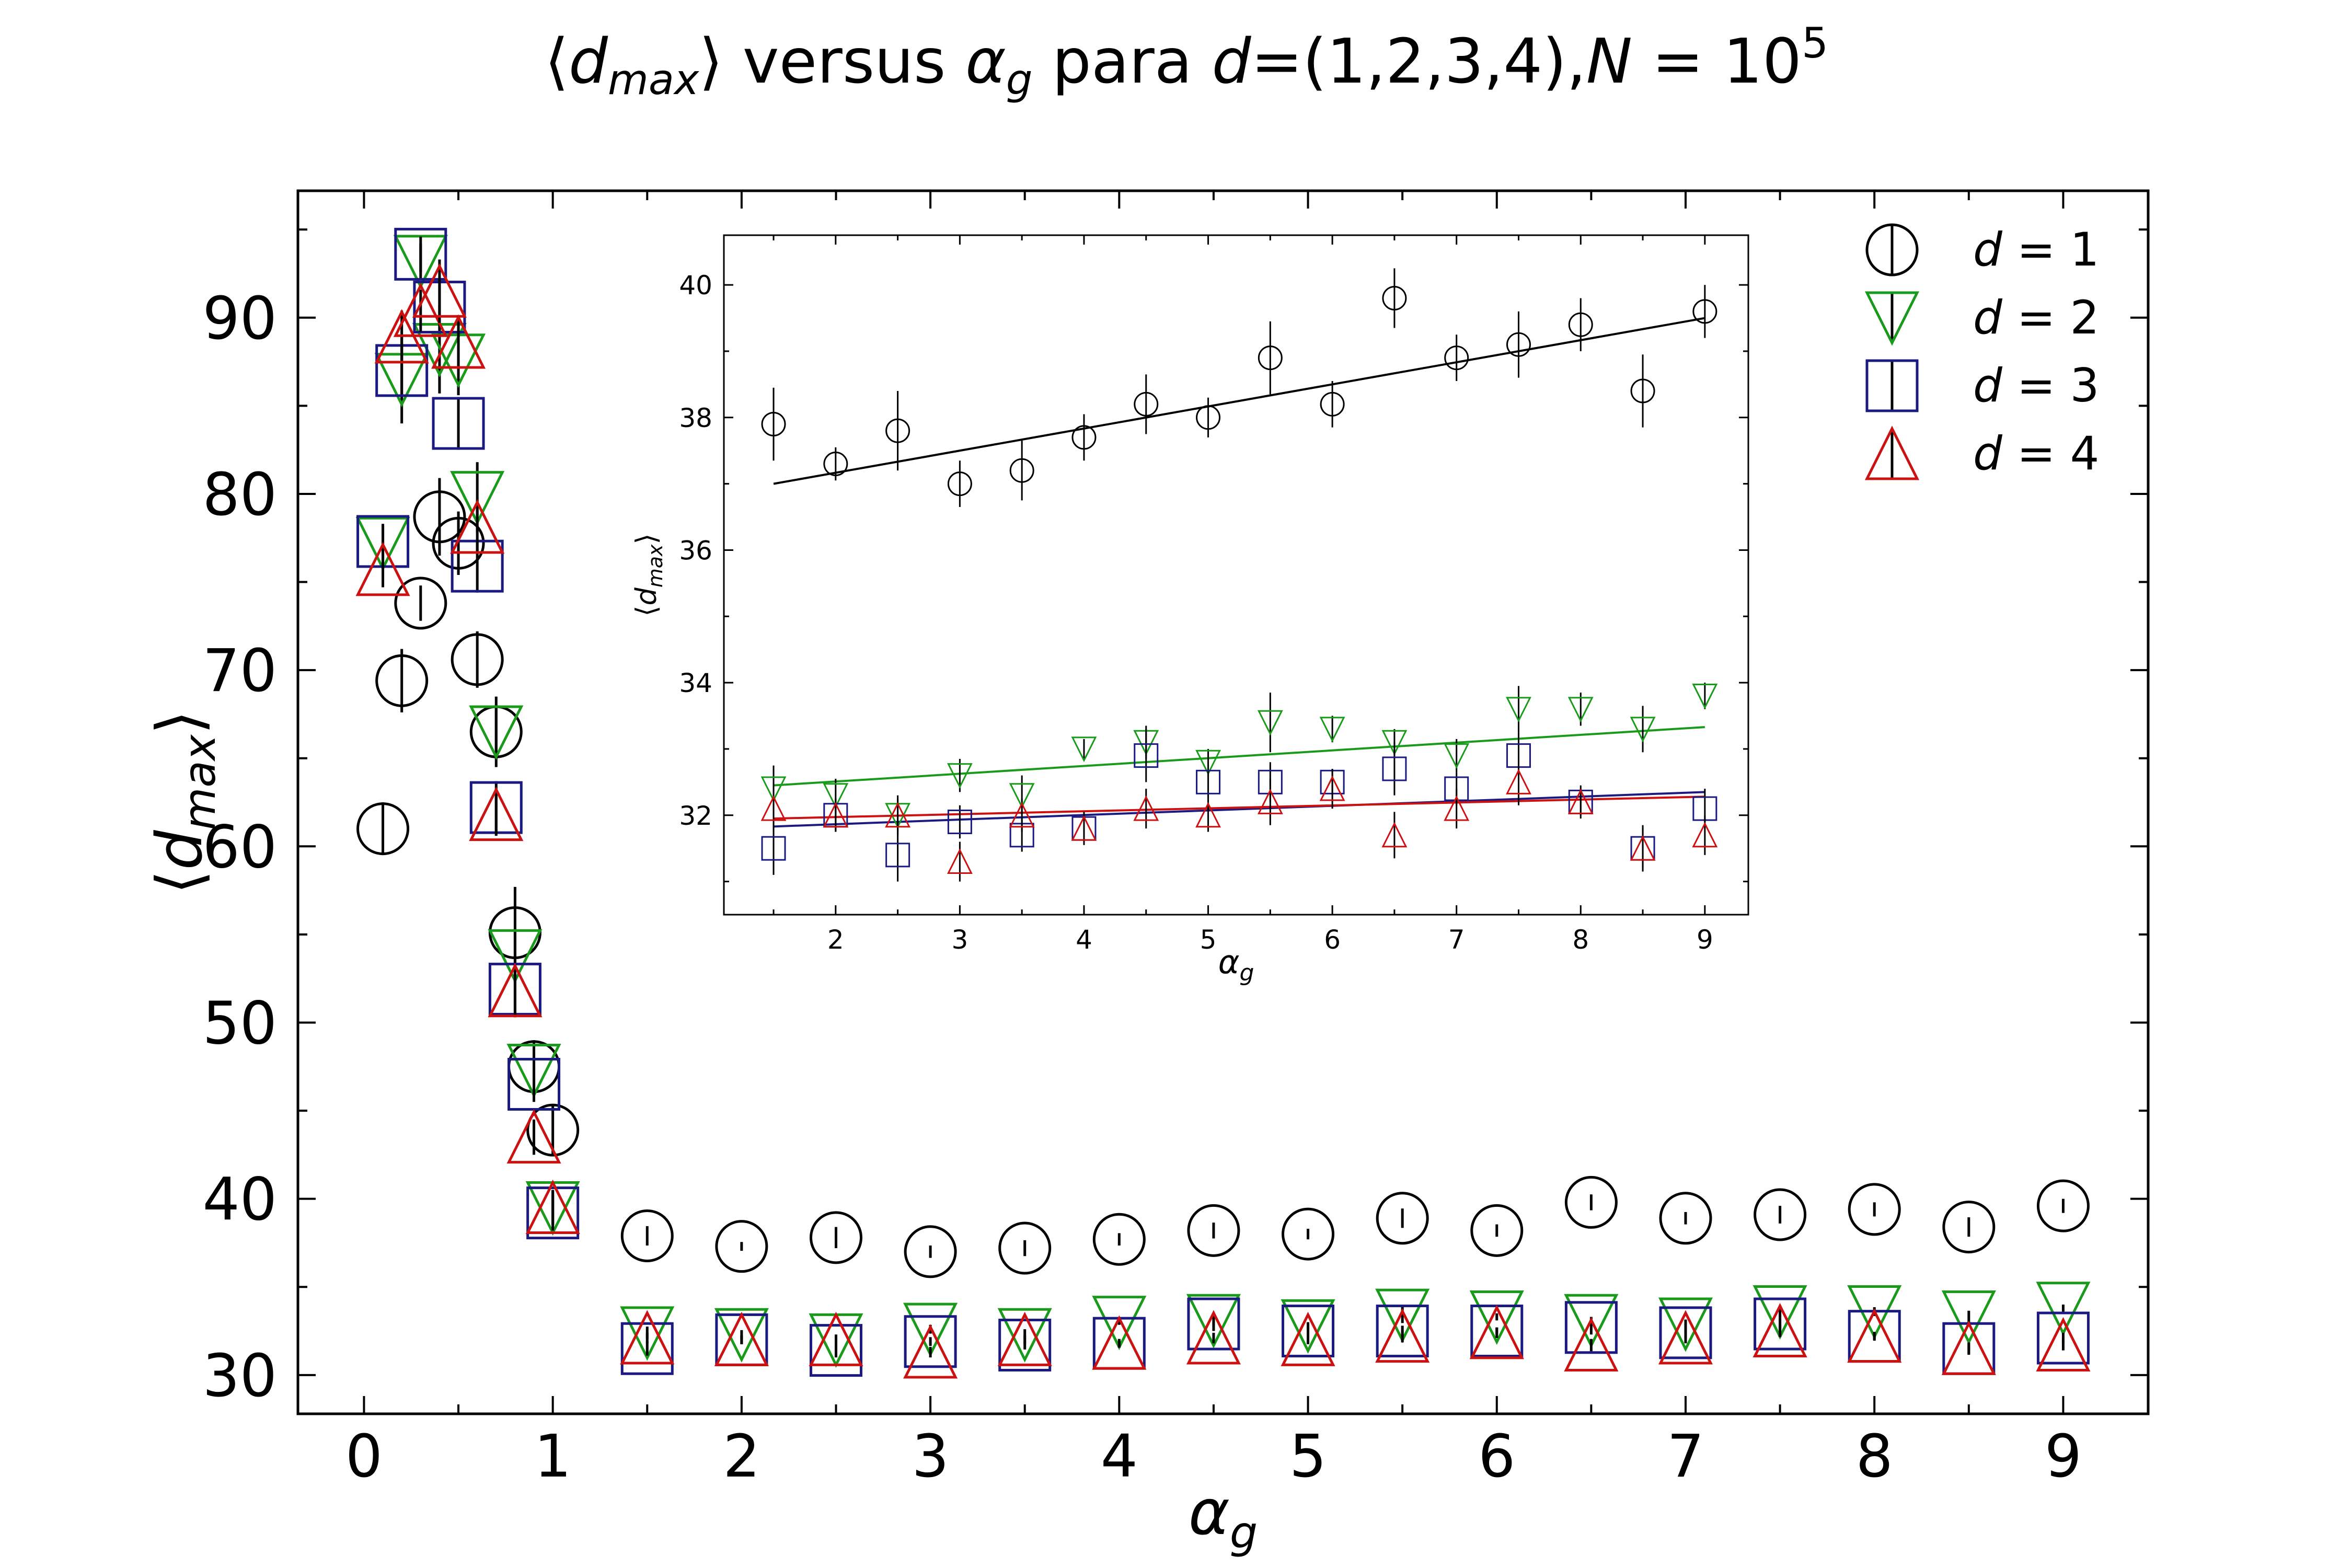 The image size is (2352, 1568). What do you see at coordinates (695, 816) in the screenshot?
I see `inset-y-tick-label: 32` at bounding box center [695, 816].